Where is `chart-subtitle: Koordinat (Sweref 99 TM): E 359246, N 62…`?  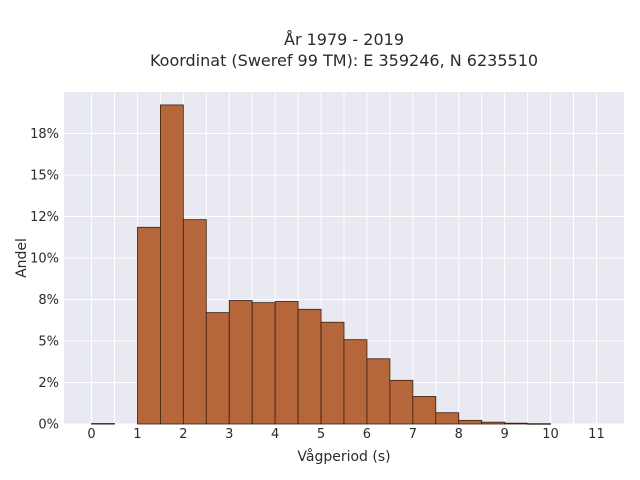
chart-subtitle: Koordinat (Sweref 99 TM): E 359246, N 62… is located at coordinates (344, 60).